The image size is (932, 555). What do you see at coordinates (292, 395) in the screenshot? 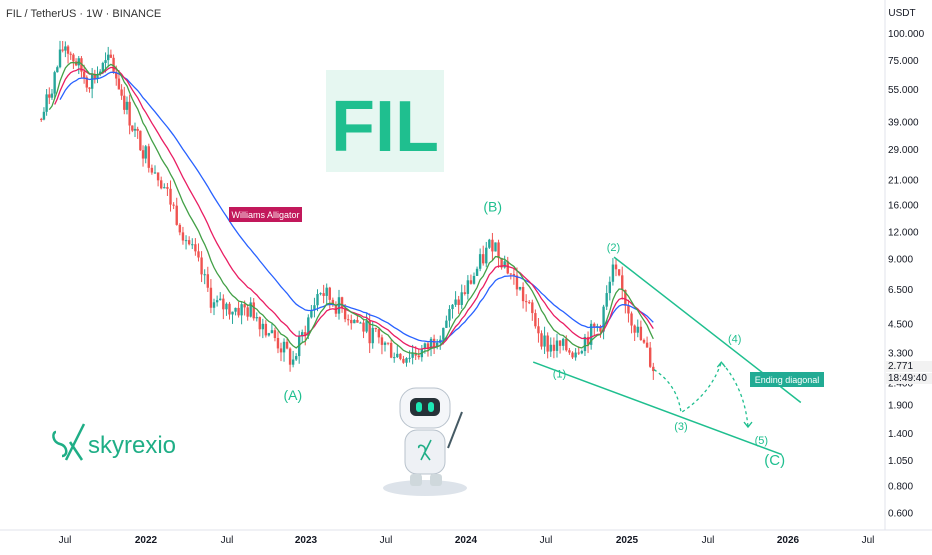
I see `wave-label-A: (A)` at bounding box center [292, 395].